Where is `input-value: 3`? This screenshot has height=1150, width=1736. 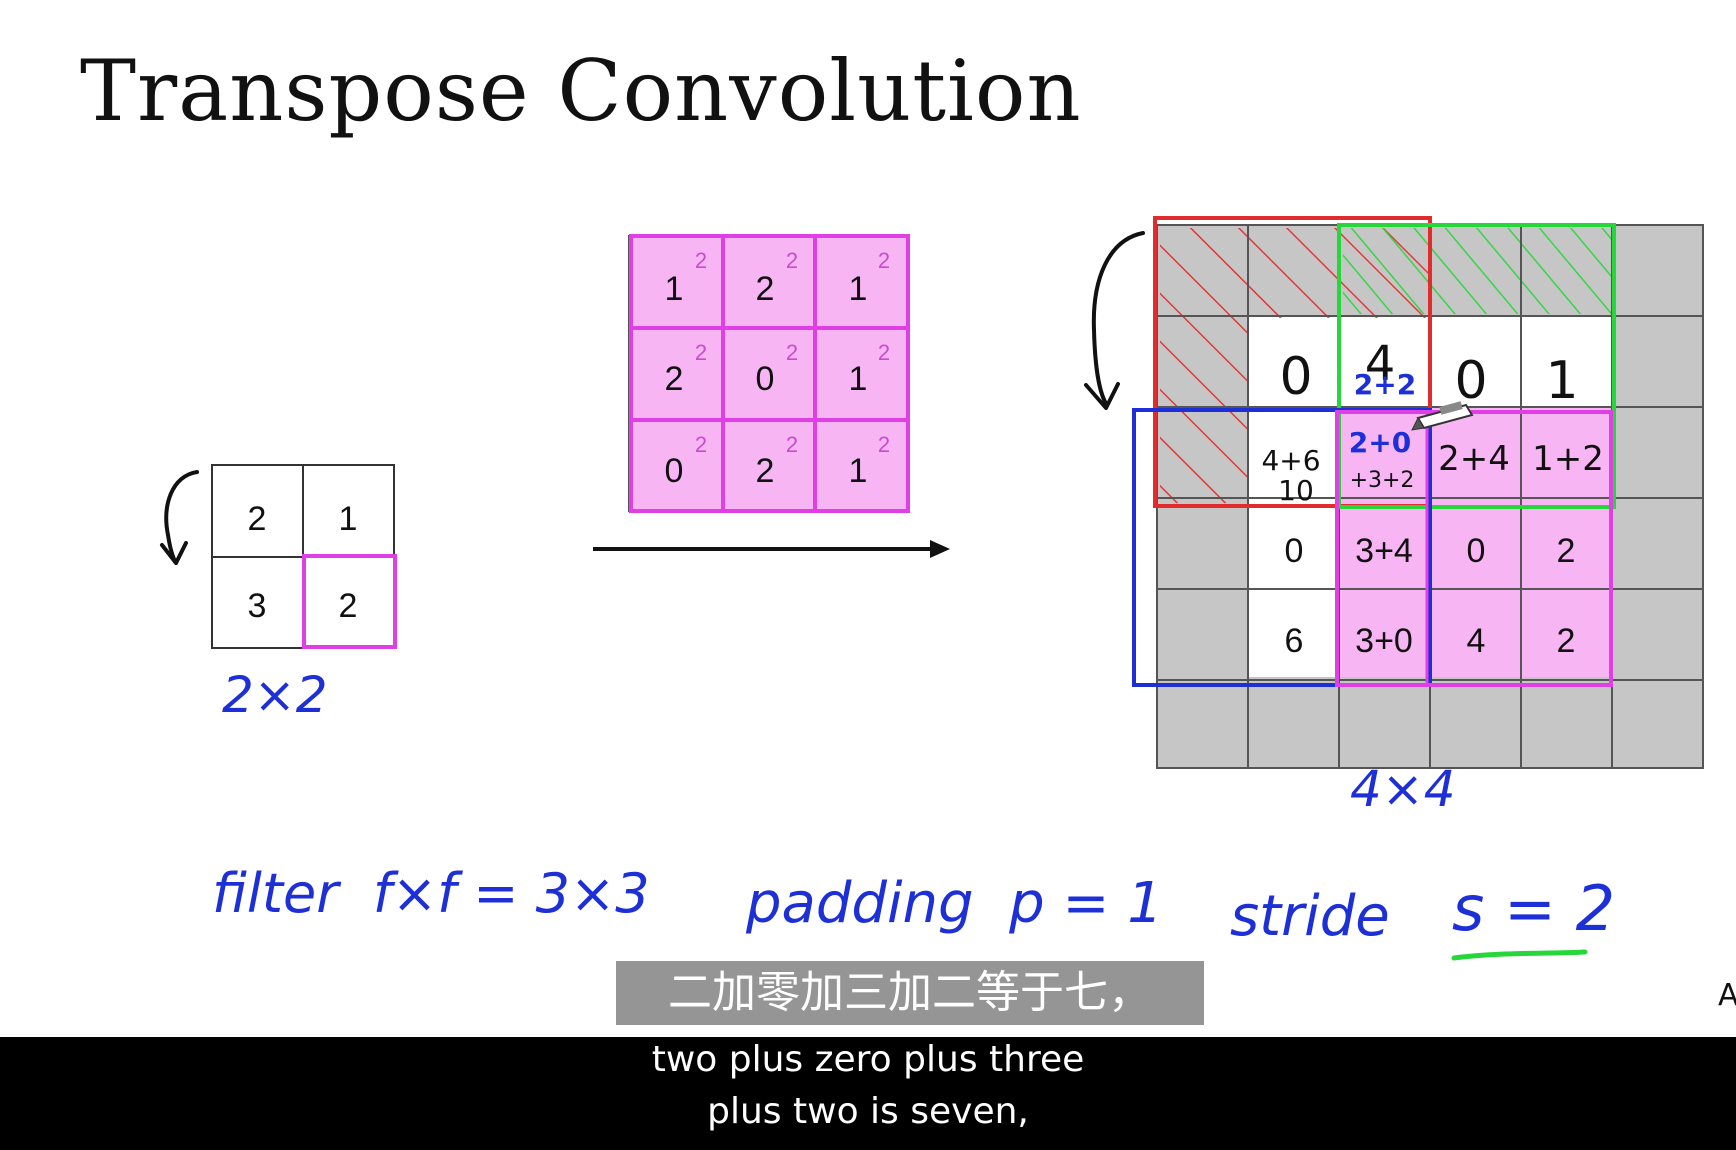 input-value: 3 is located at coordinates (257, 606).